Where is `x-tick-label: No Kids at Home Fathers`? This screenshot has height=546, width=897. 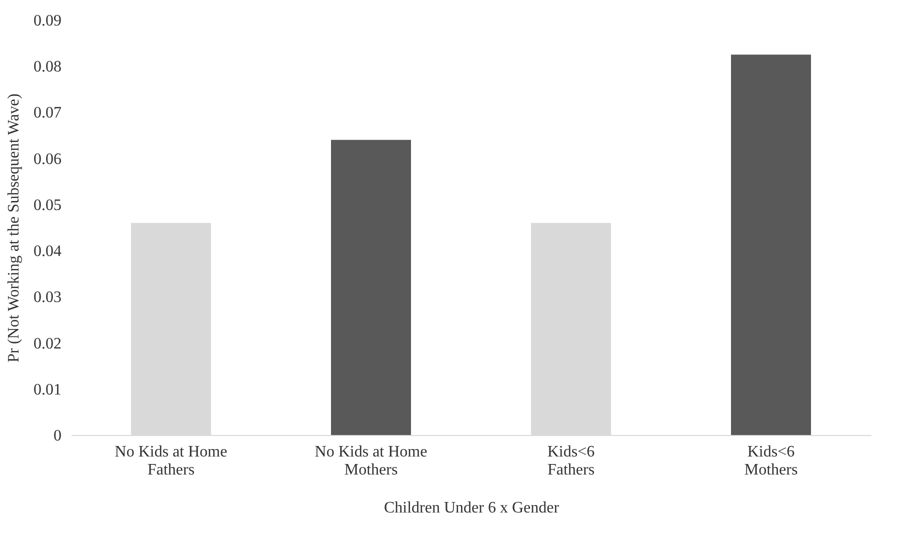
x-tick-label: No Kids at Home Fathers is located at coordinates (171, 461).